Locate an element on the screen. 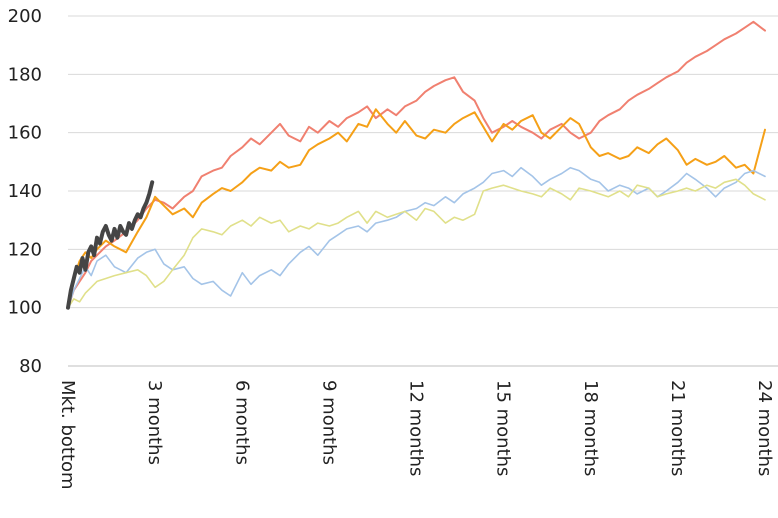 This screenshot has height=518, width=778. y-axis-ticks: 80 100 120 140 160 180 200 is located at coordinates (25, 191).